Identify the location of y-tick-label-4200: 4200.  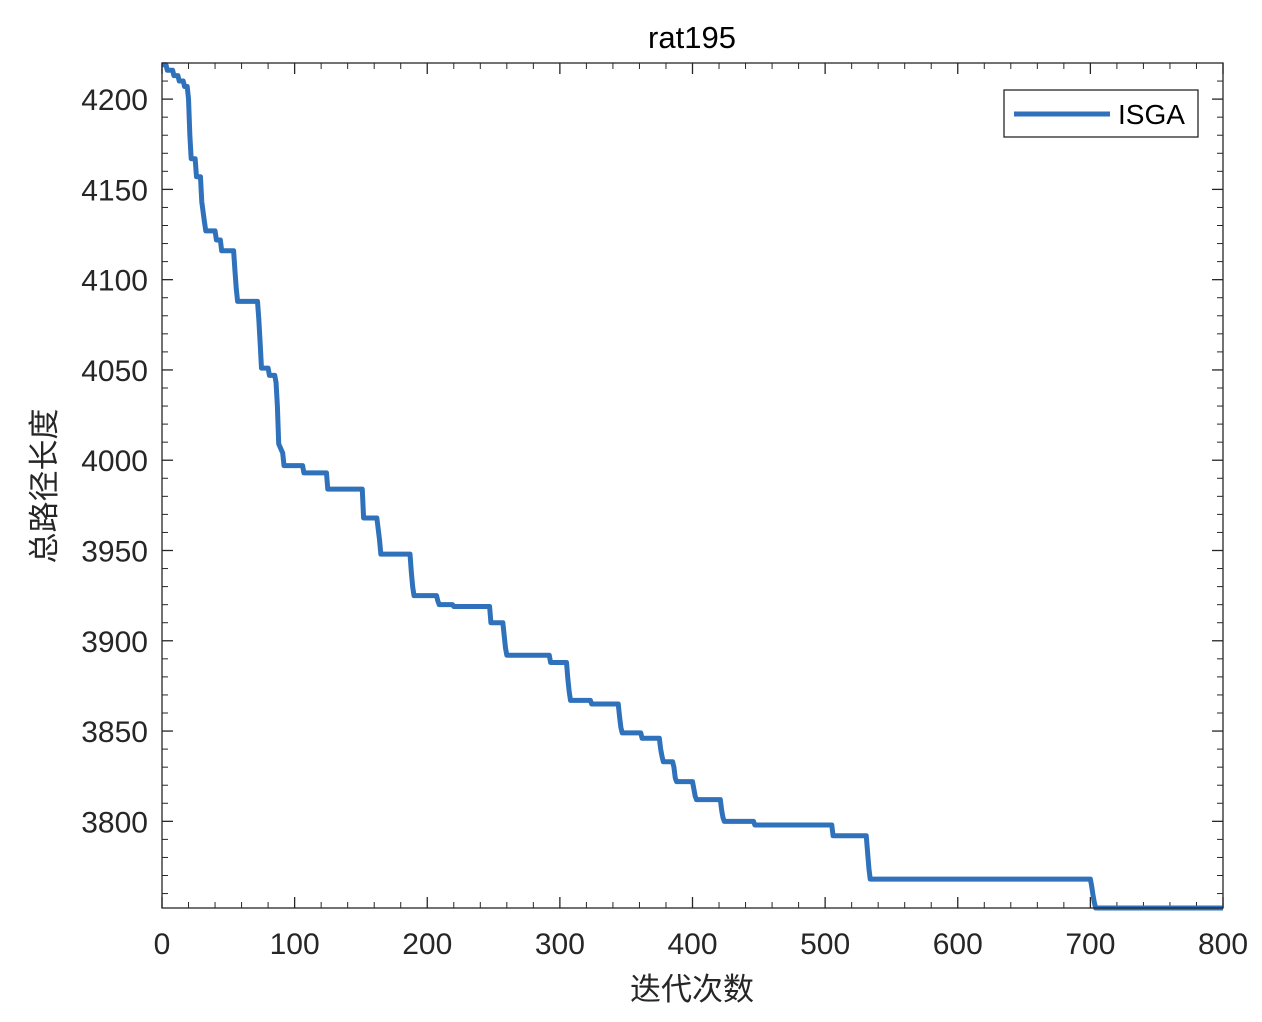
(114, 100).